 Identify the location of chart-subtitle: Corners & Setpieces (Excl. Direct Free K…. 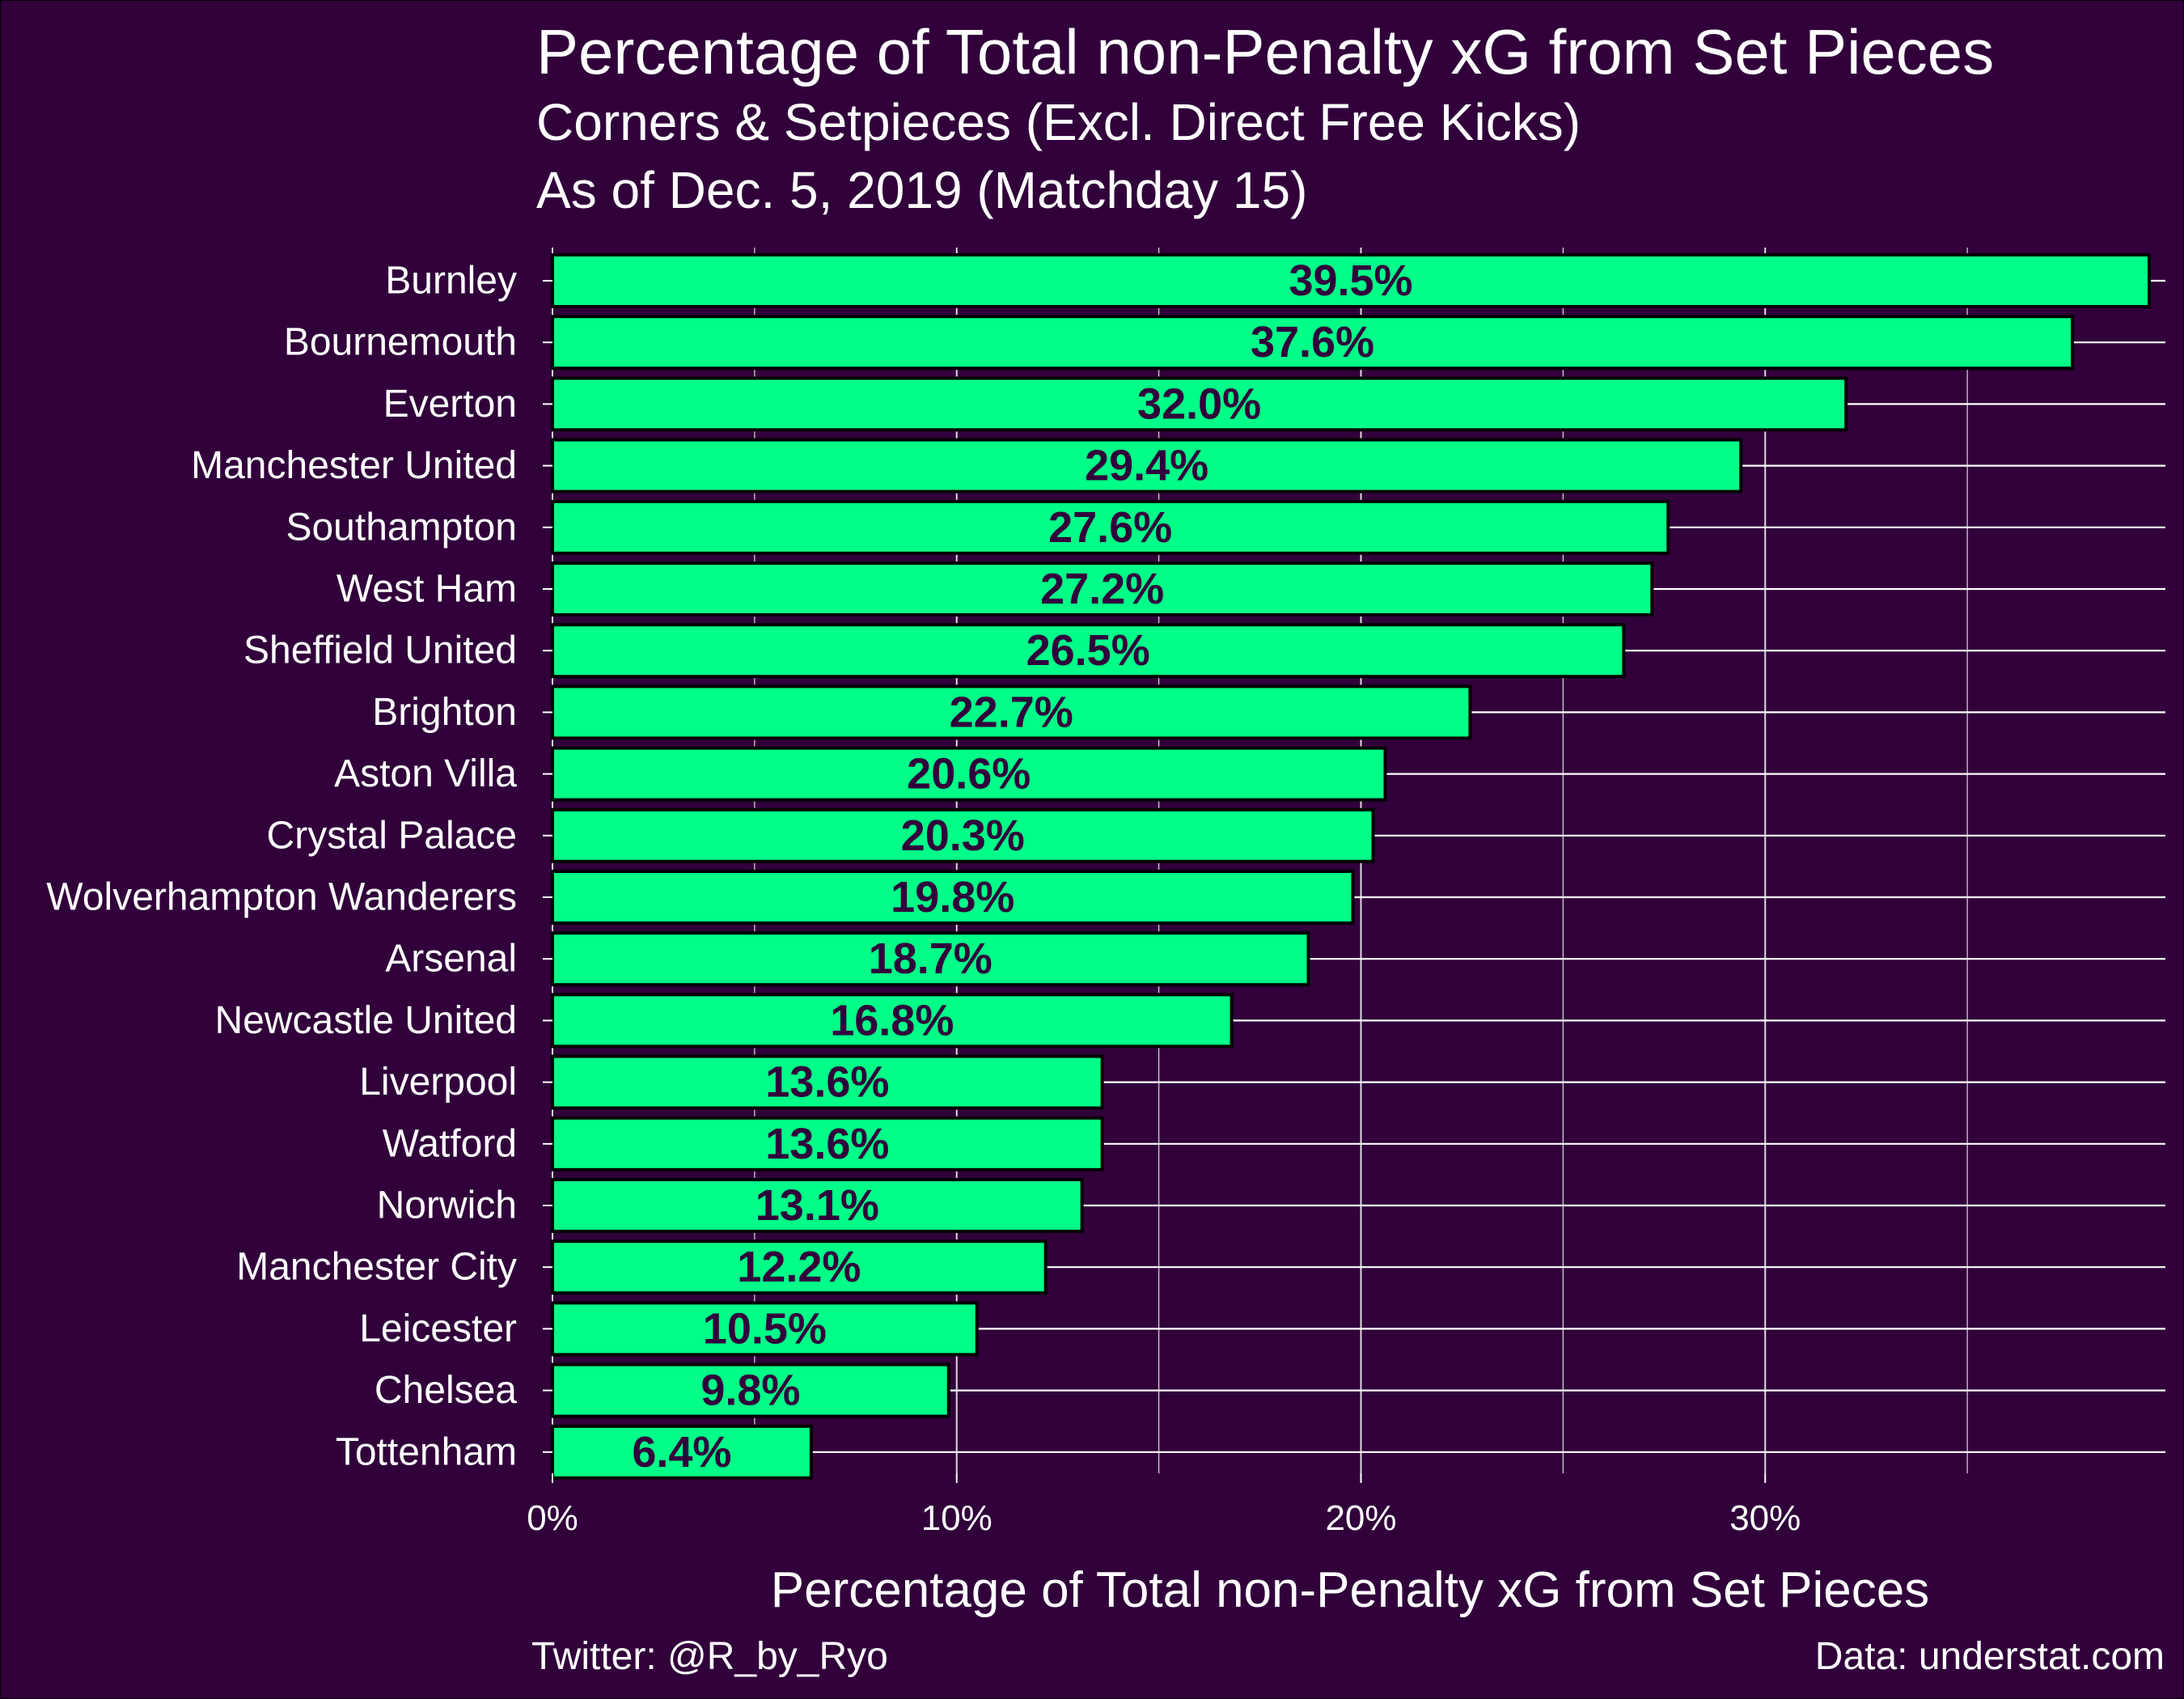
(1058, 122).